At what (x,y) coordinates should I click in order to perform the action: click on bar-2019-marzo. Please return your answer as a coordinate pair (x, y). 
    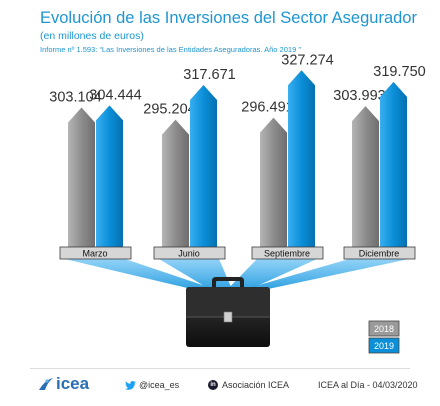
    Looking at the image, I should click on (109, 176).